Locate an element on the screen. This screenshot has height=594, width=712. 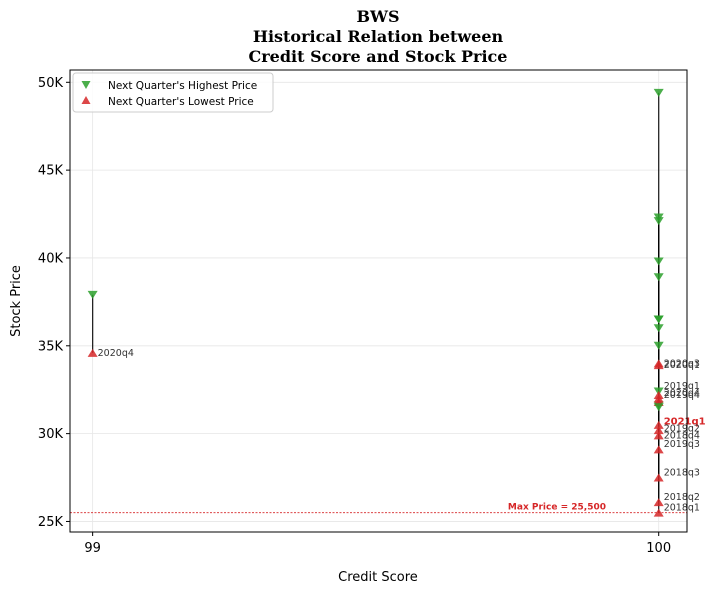
point-label: 2018q2 is located at coordinates (682, 497).